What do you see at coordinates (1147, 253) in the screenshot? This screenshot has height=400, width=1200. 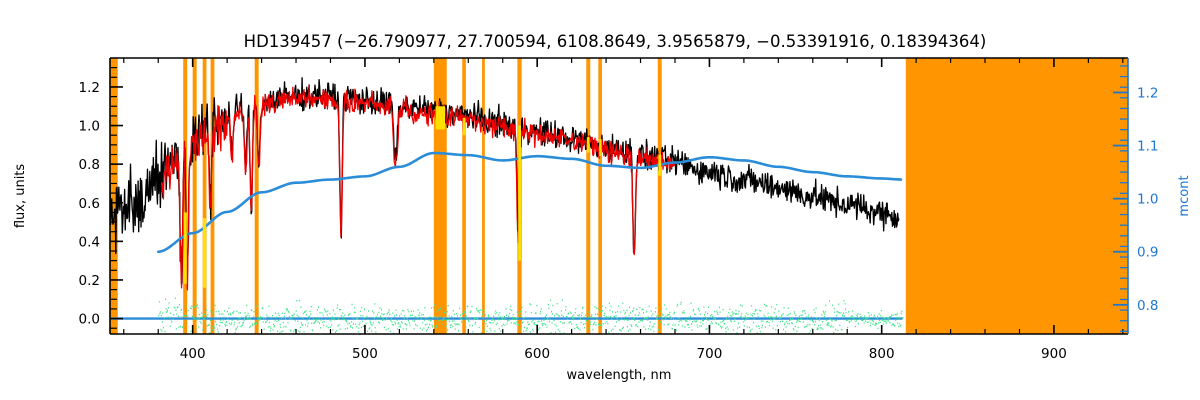 I see `secondary-y-tick-label: 0.9` at bounding box center [1147, 253].